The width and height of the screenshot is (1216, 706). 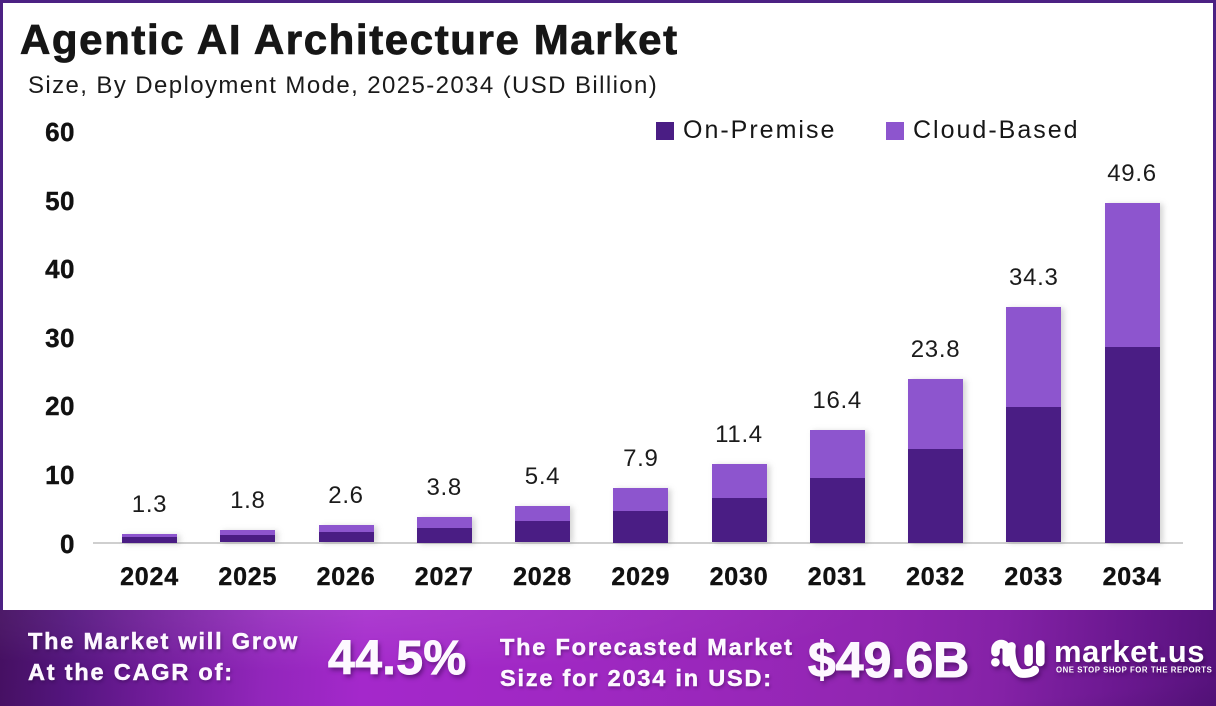 I want to click on svg-text: market.us, so click(x=1129, y=651).